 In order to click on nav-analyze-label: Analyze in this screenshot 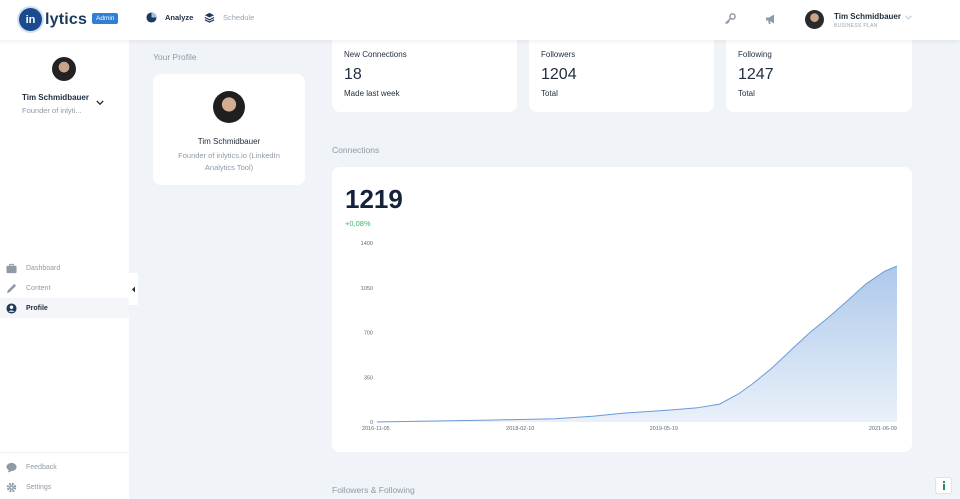, I will do `click(179, 17)`.